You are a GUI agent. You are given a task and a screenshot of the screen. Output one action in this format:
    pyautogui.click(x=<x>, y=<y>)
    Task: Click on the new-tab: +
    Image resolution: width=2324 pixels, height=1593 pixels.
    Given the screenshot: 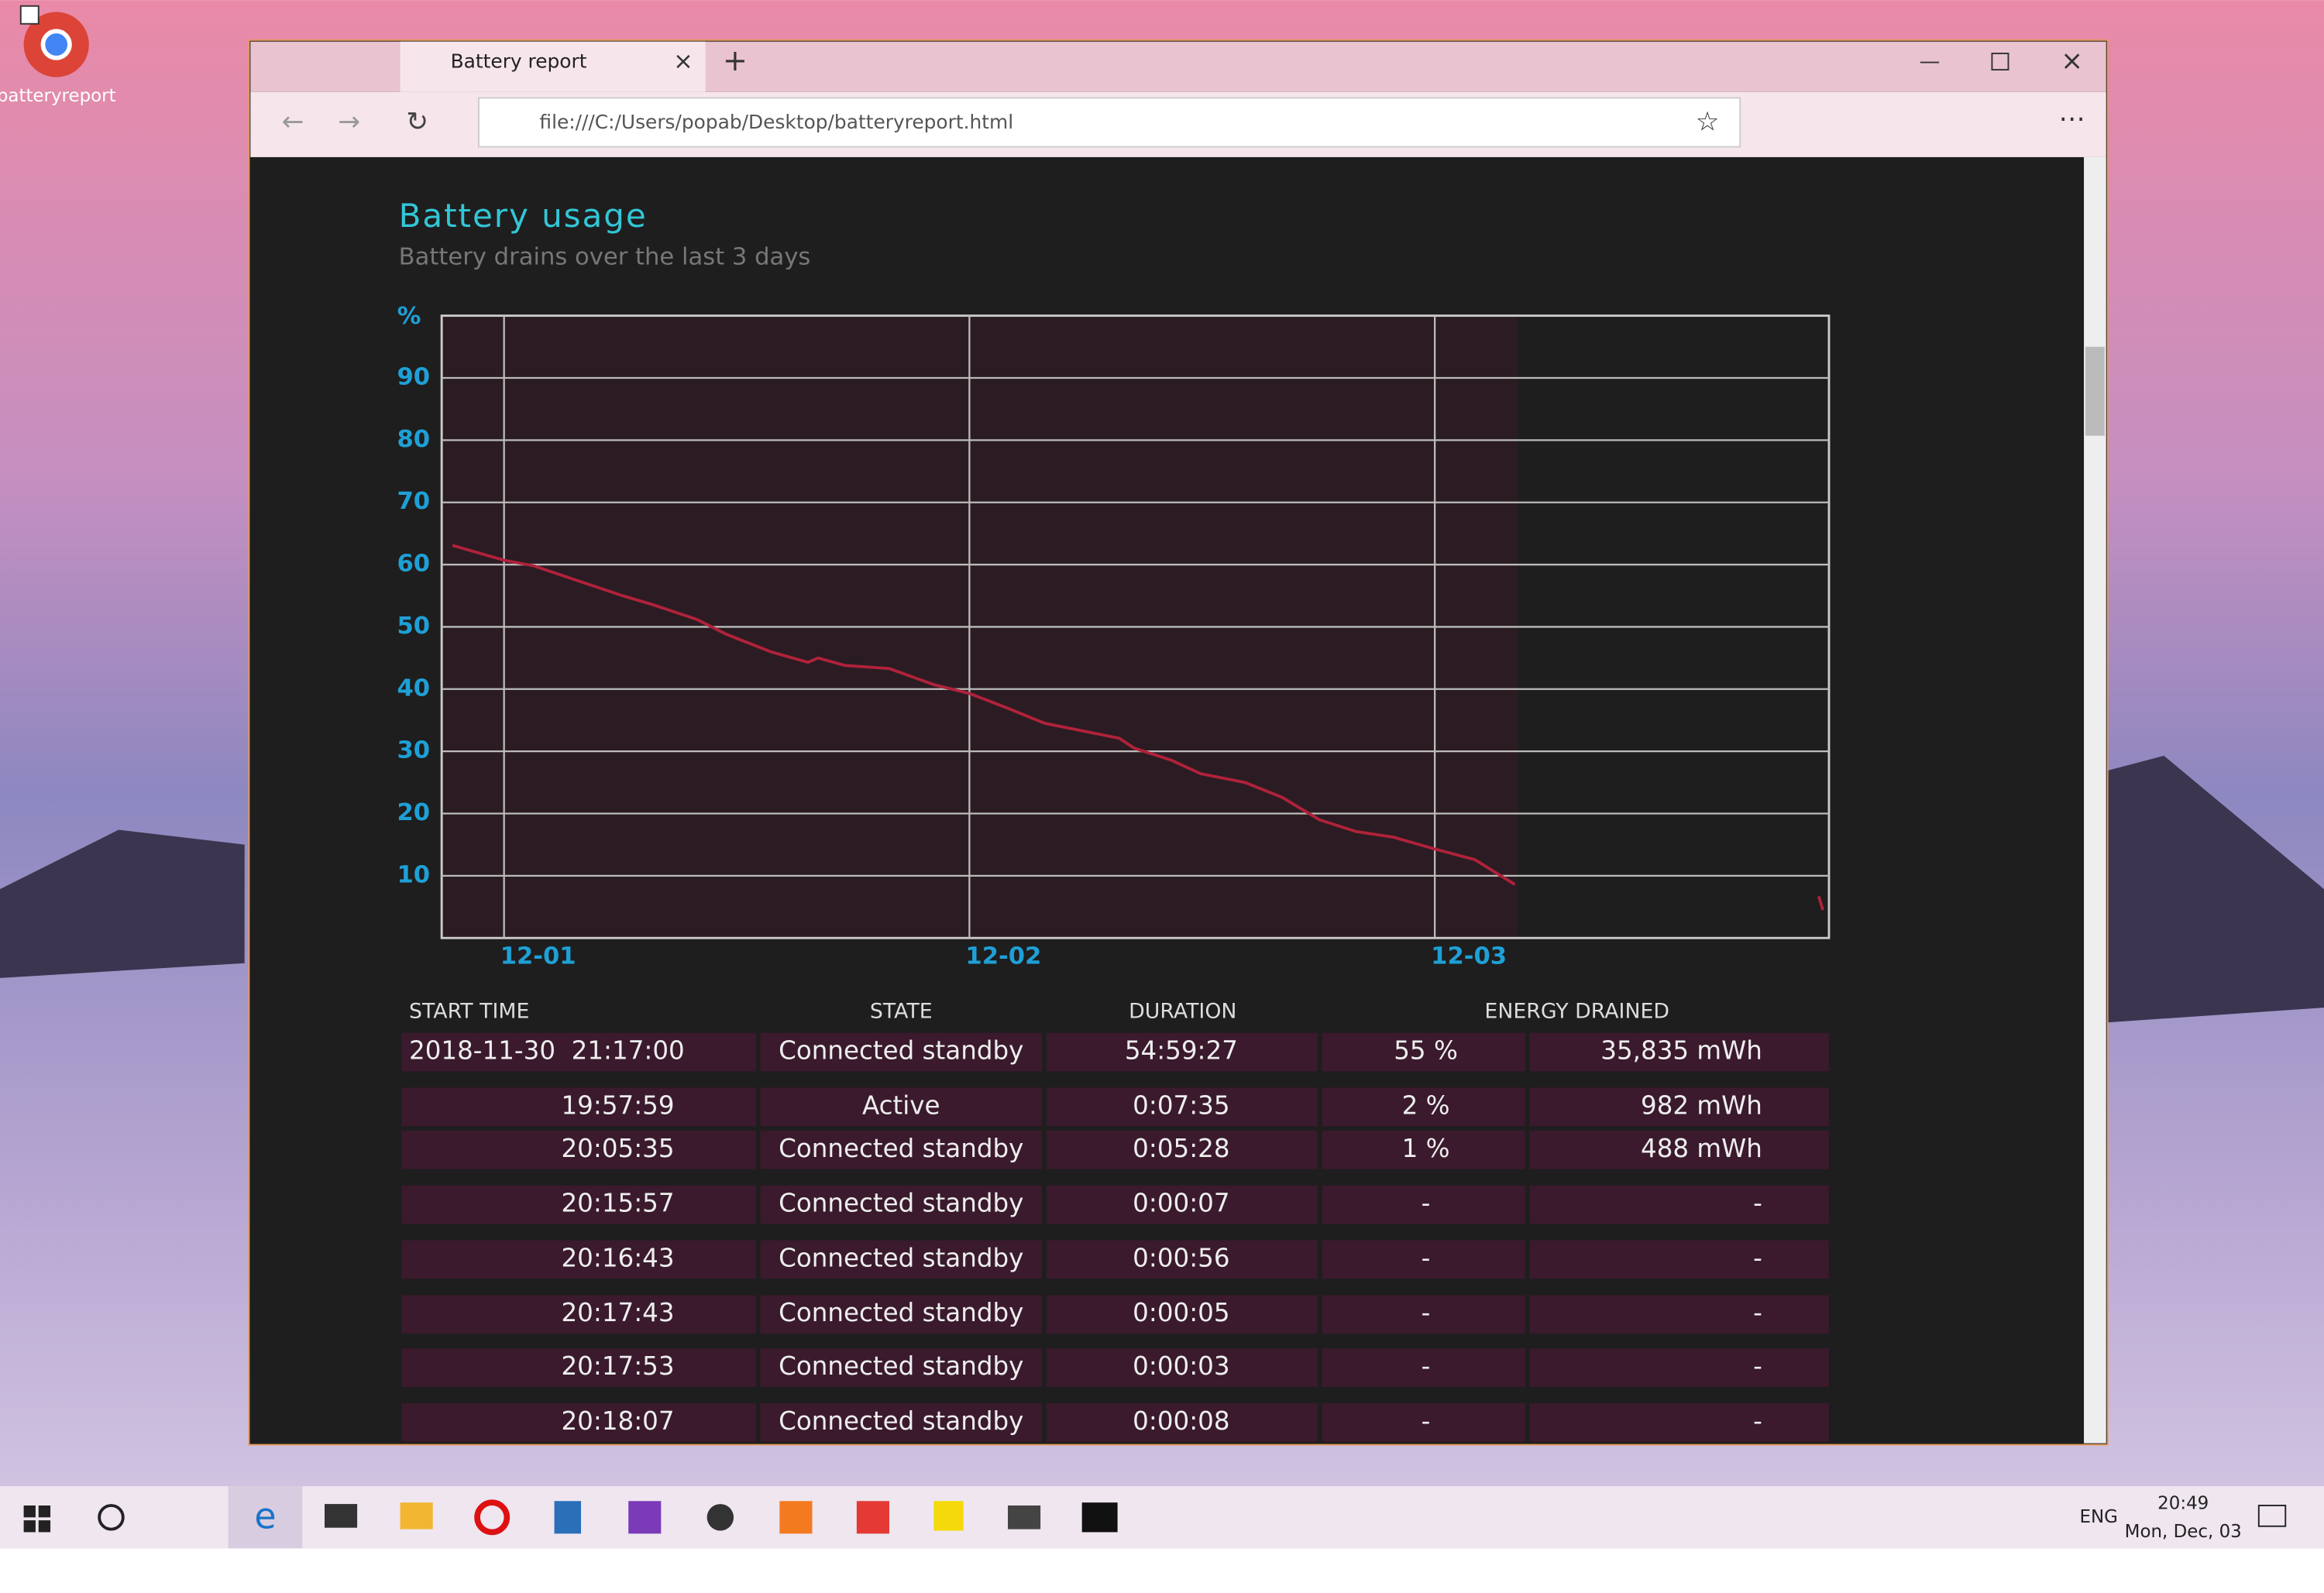 What is the action you would take?
    pyautogui.click(x=735, y=60)
    